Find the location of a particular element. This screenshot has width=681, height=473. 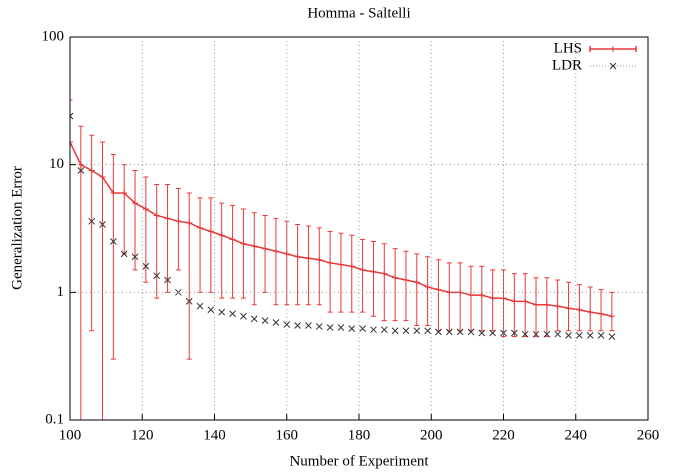

y-axis-label: Generalization Error is located at coordinates (17, 228).